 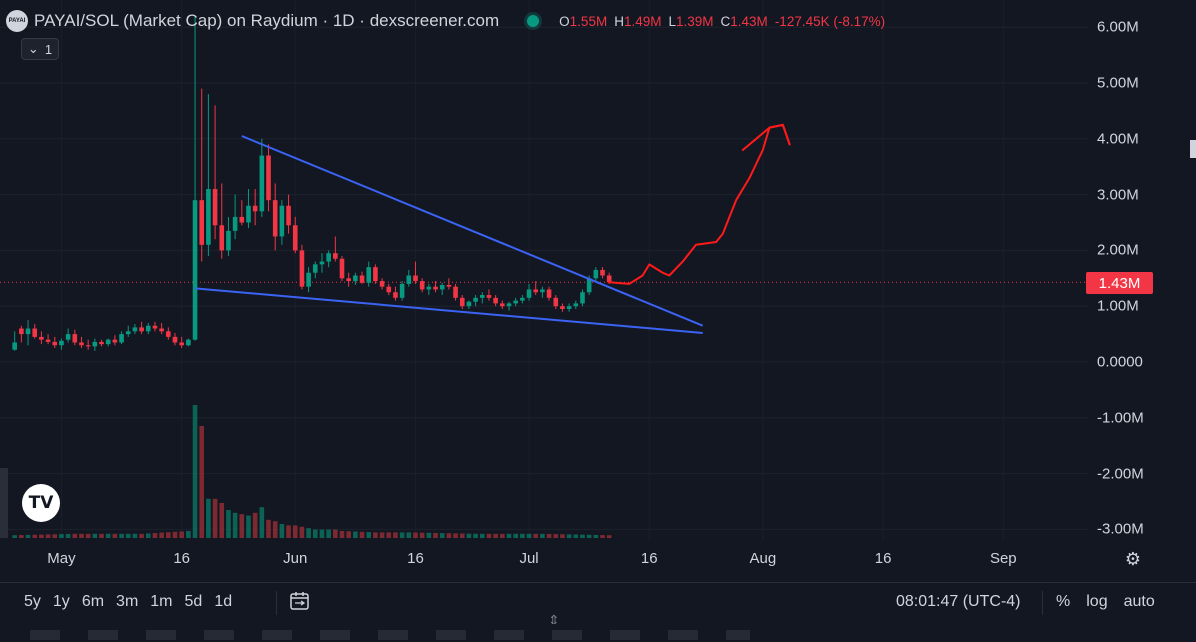 What do you see at coordinates (598, 633) in the screenshot?
I see `truncated-strip` at bounding box center [598, 633].